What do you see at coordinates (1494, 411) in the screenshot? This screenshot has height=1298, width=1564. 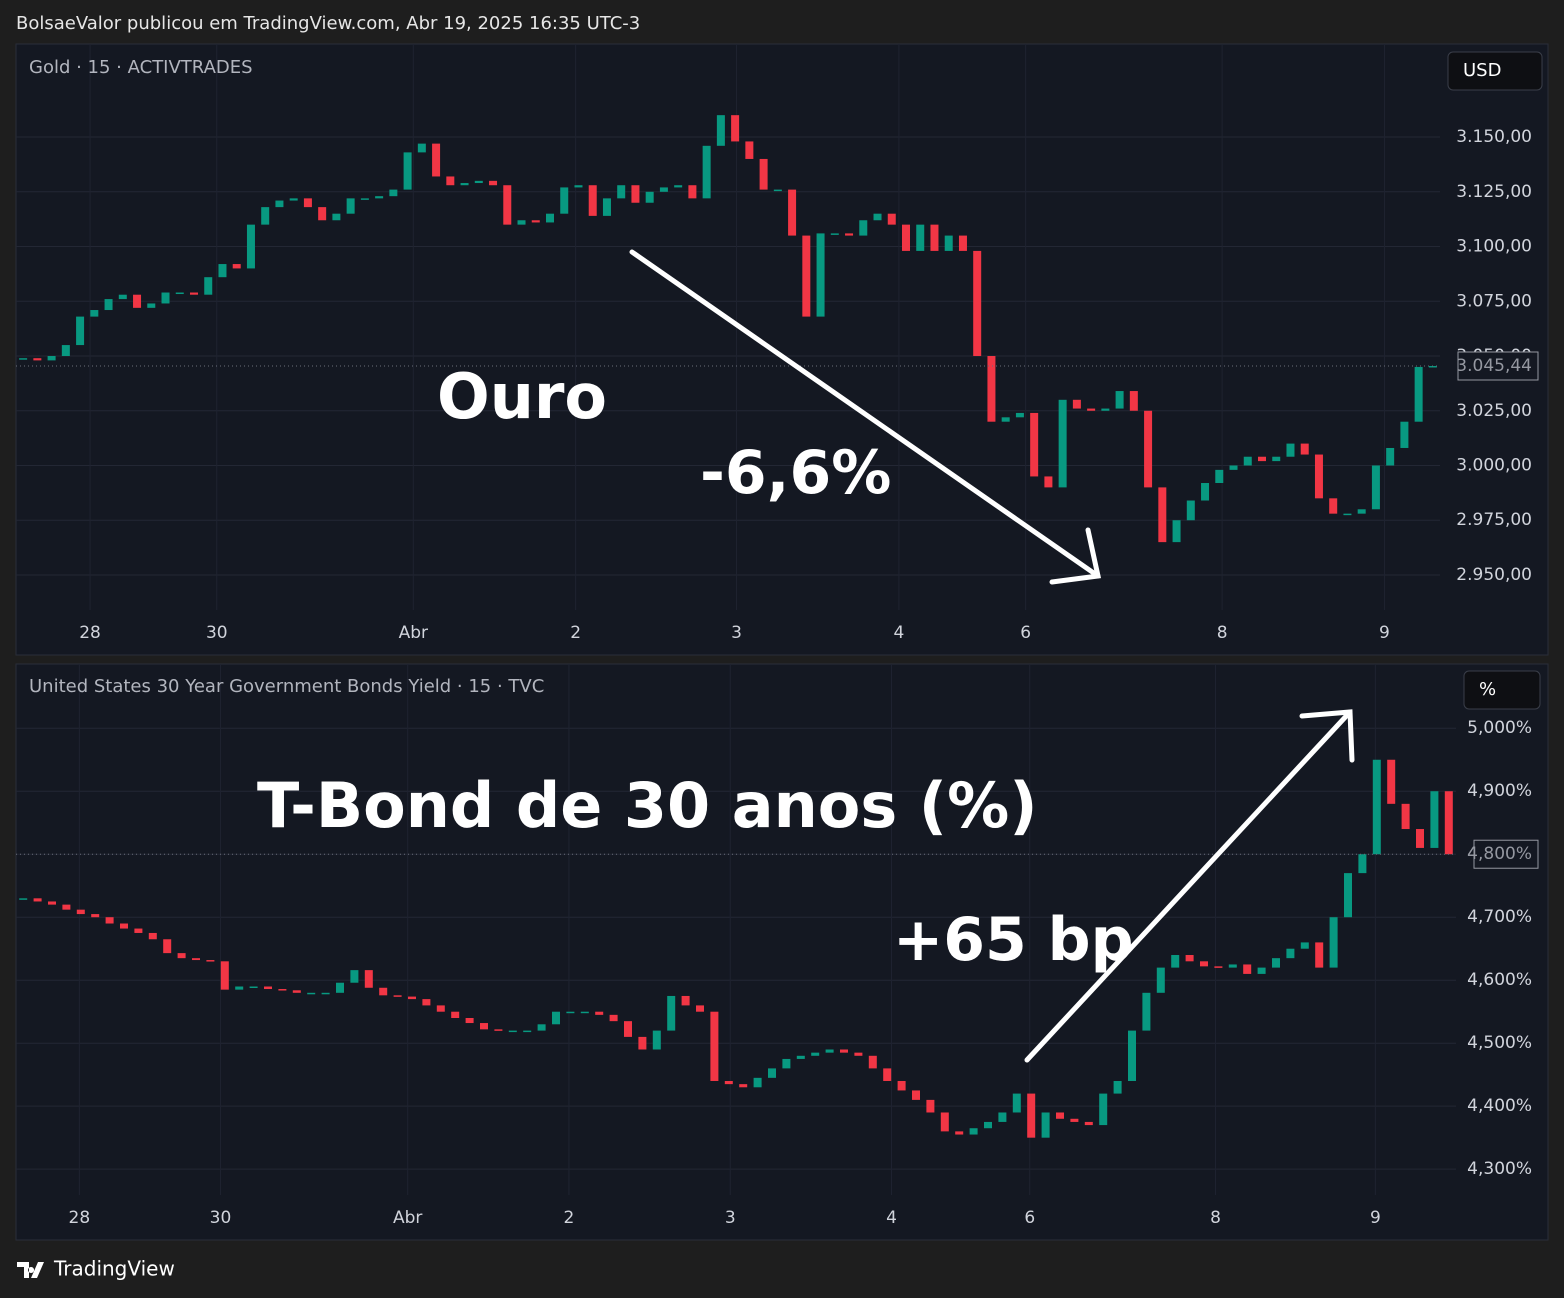 I see `y-tick-label: 3.025,00` at bounding box center [1494, 411].